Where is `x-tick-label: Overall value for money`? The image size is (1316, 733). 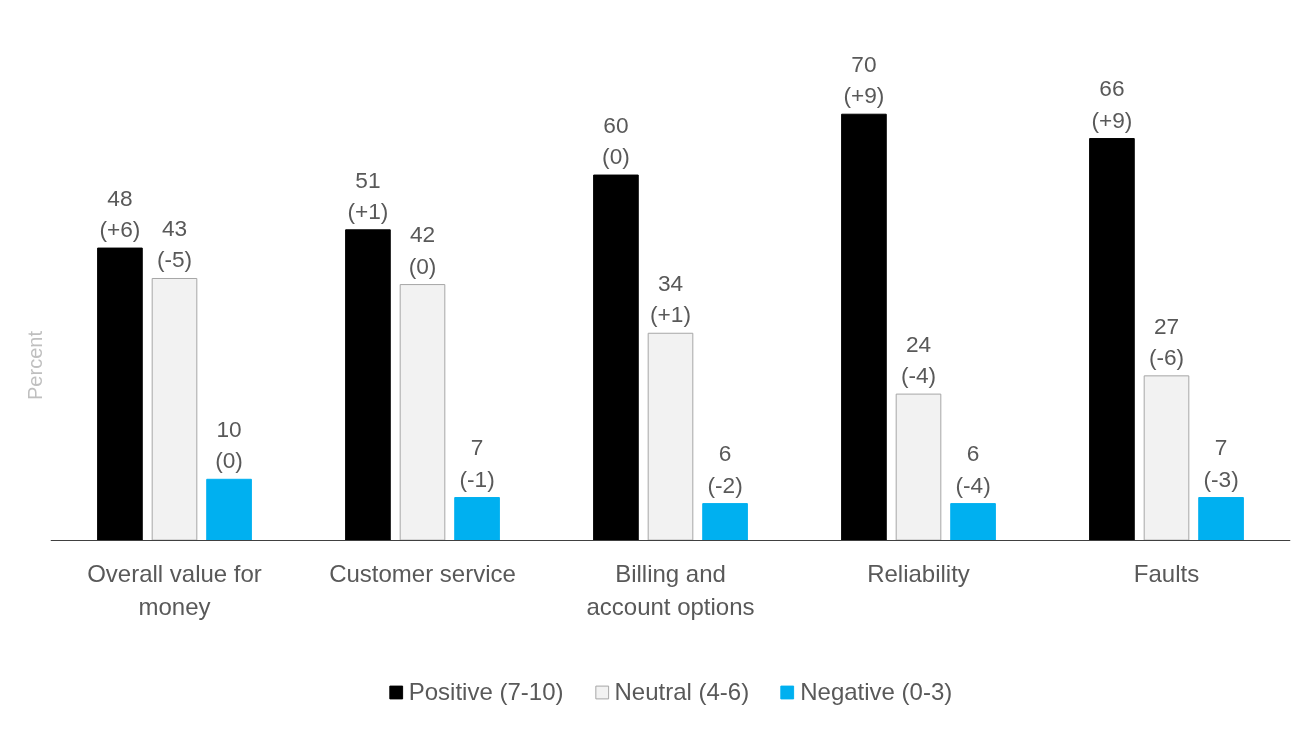 x-tick-label: Overall value for money is located at coordinates (174, 590).